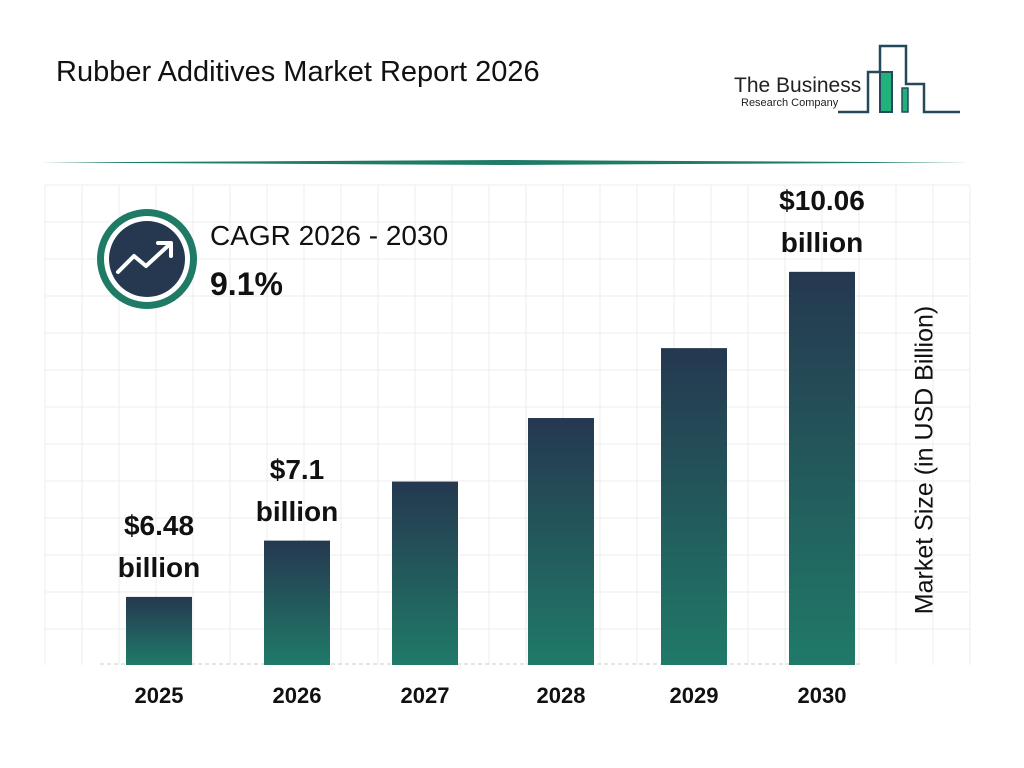 The width and height of the screenshot is (1024, 768). I want to click on page-title: Rubber Additives Market Report 2026, so click(298, 72).